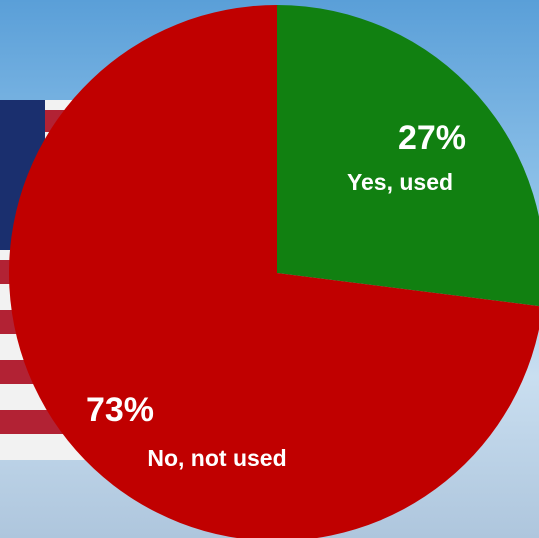  I want to click on category-label: Yes, used, so click(400, 182).